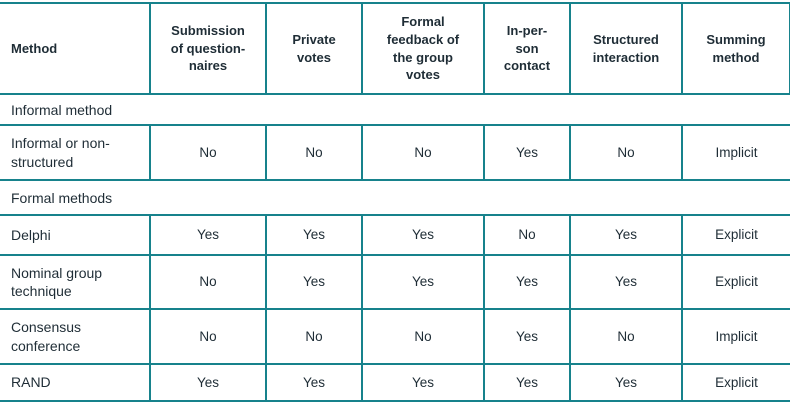 The image size is (790, 420). What do you see at coordinates (75, 337) in the screenshot?
I see `method-cell: Consensus conference` at bounding box center [75, 337].